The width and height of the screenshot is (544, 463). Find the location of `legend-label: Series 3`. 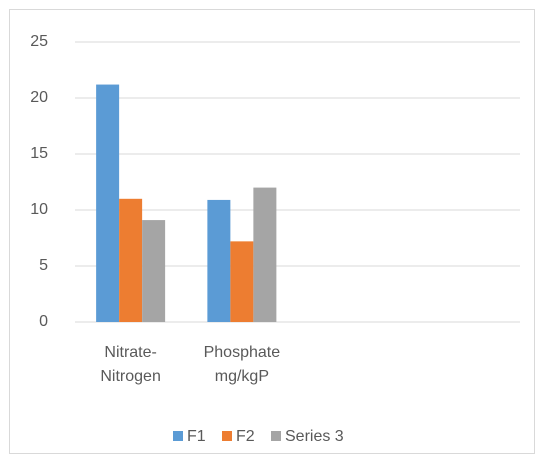

legend-label: Series 3 is located at coordinates (314, 436).